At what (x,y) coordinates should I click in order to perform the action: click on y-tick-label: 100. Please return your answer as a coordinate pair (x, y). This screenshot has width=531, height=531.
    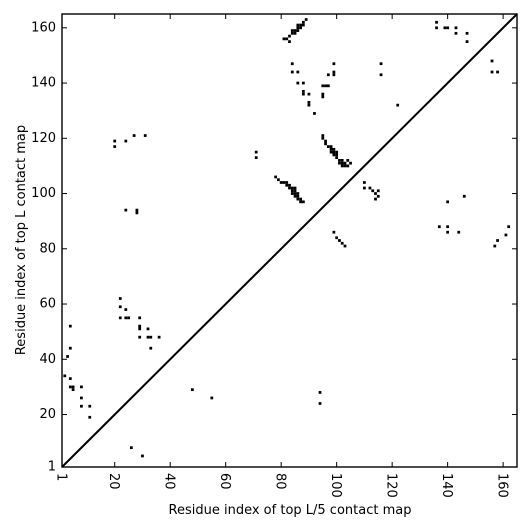
    Looking at the image, I should click on (43, 193).